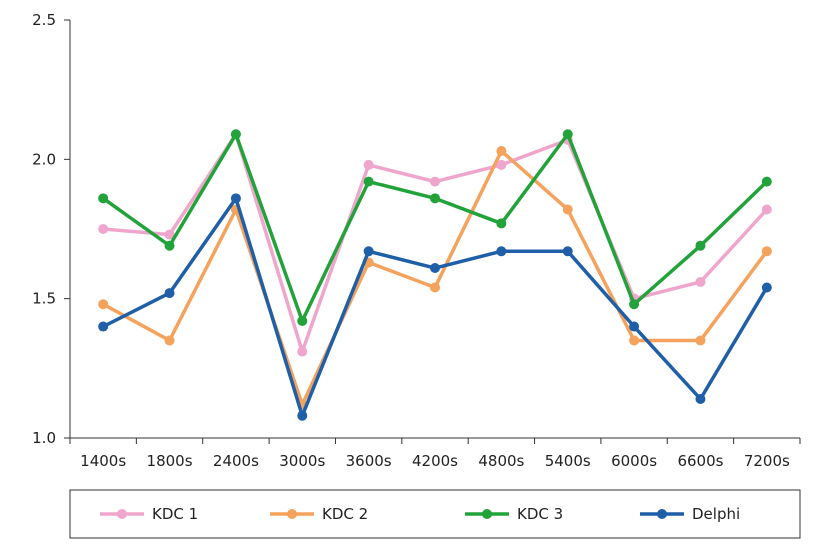  What do you see at coordinates (435, 514) in the screenshot?
I see `legend: KDC 1 KDC 2 KDC 3 Delphi` at bounding box center [435, 514].